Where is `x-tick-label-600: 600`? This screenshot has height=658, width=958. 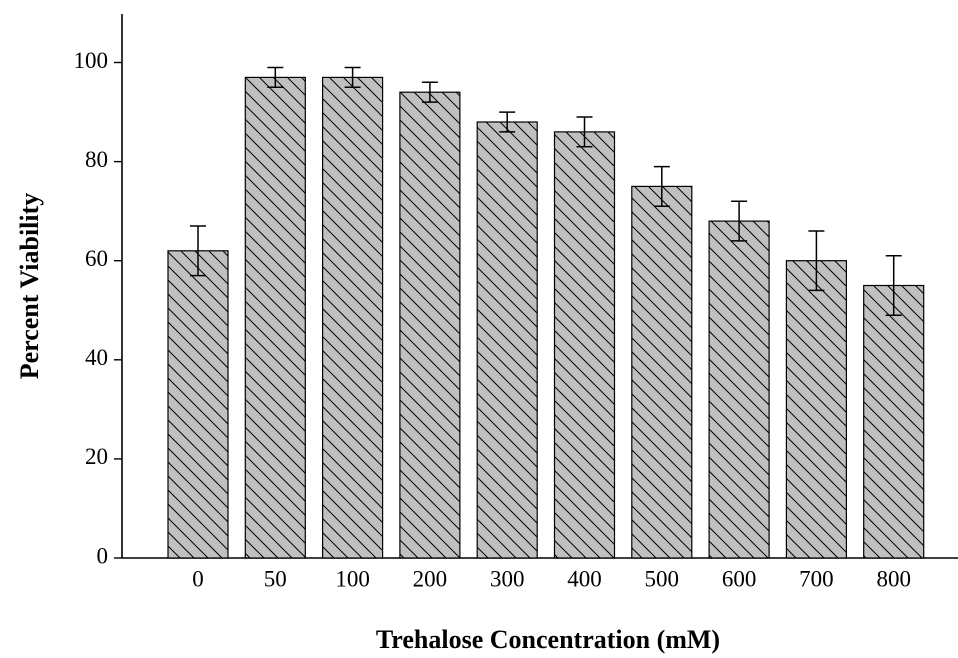 x-tick-label-600: 600 is located at coordinates (739, 578).